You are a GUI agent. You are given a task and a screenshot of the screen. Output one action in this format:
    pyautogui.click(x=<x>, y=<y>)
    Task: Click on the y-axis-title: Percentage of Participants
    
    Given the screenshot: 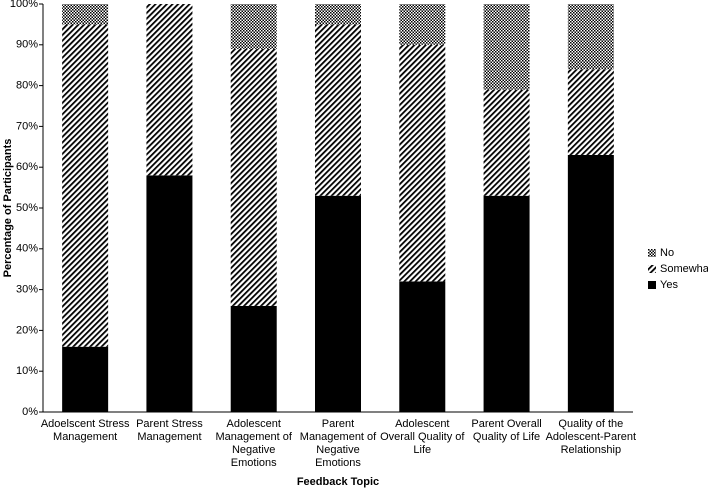 What is the action you would take?
    pyautogui.click(x=8, y=208)
    